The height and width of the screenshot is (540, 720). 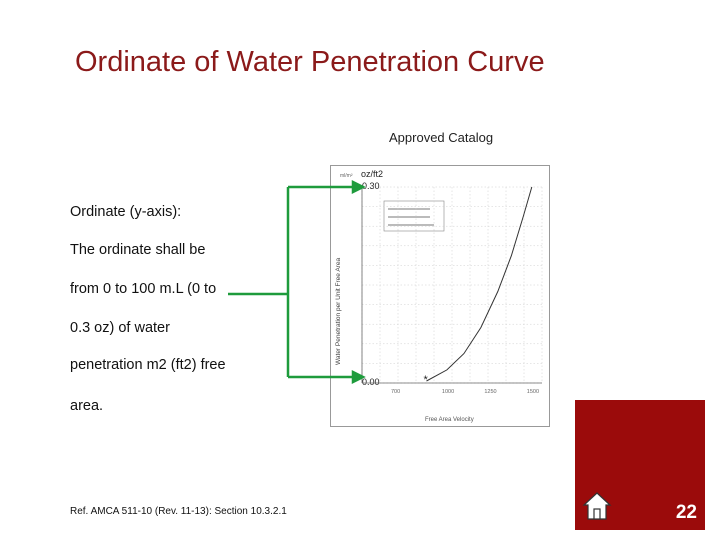 What do you see at coordinates (126, 212) in the screenshot?
I see `ordinate-heading: Ordinate (y-axis):` at bounding box center [126, 212].